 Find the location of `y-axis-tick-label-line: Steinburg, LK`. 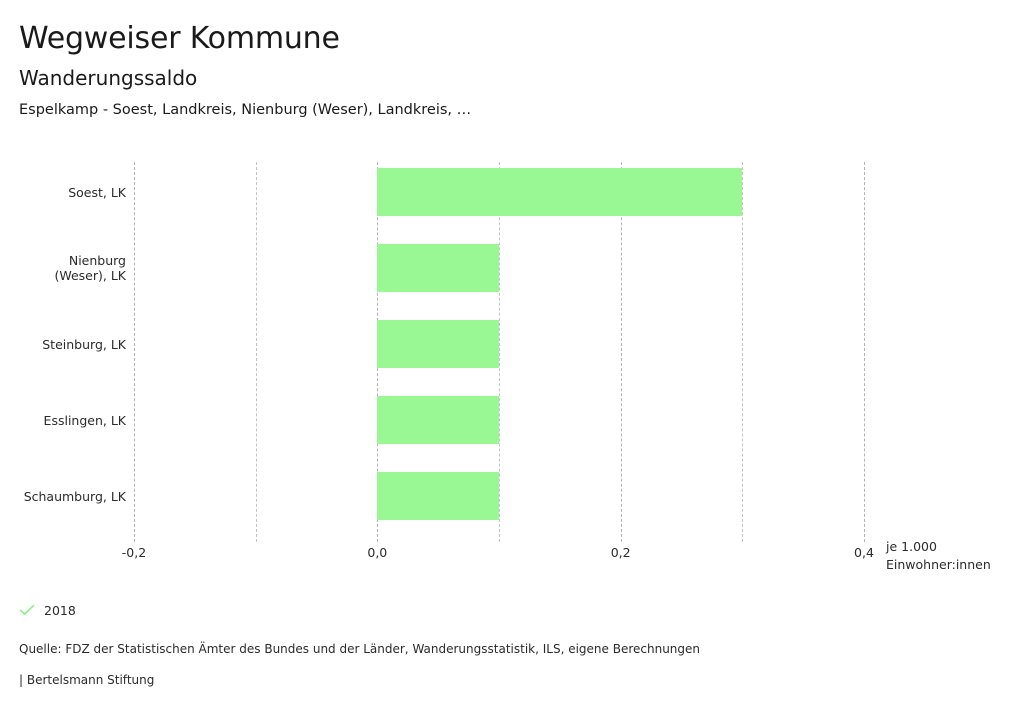

y-axis-tick-label-line: Steinburg, LK is located at coordinates (84, 344).